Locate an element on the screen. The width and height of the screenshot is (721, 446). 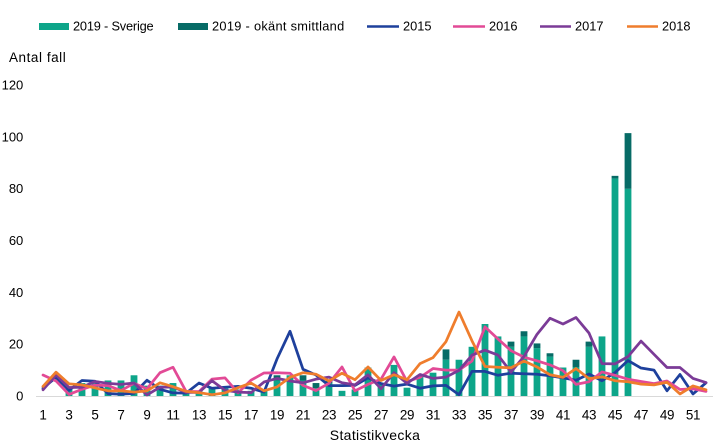
svg-text: 49 is located at coordinates (667, 415).